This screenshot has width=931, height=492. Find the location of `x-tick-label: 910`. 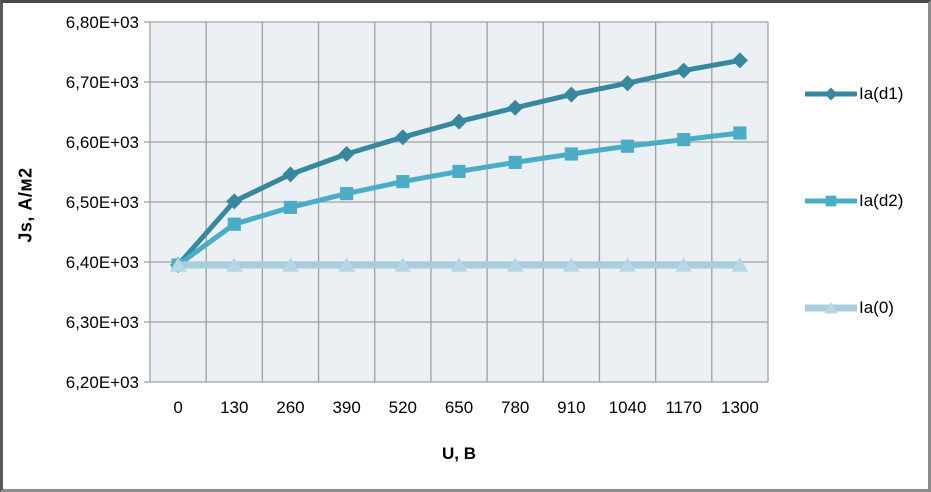

x-tick-label: 910 is located at coordinates (571, 407).